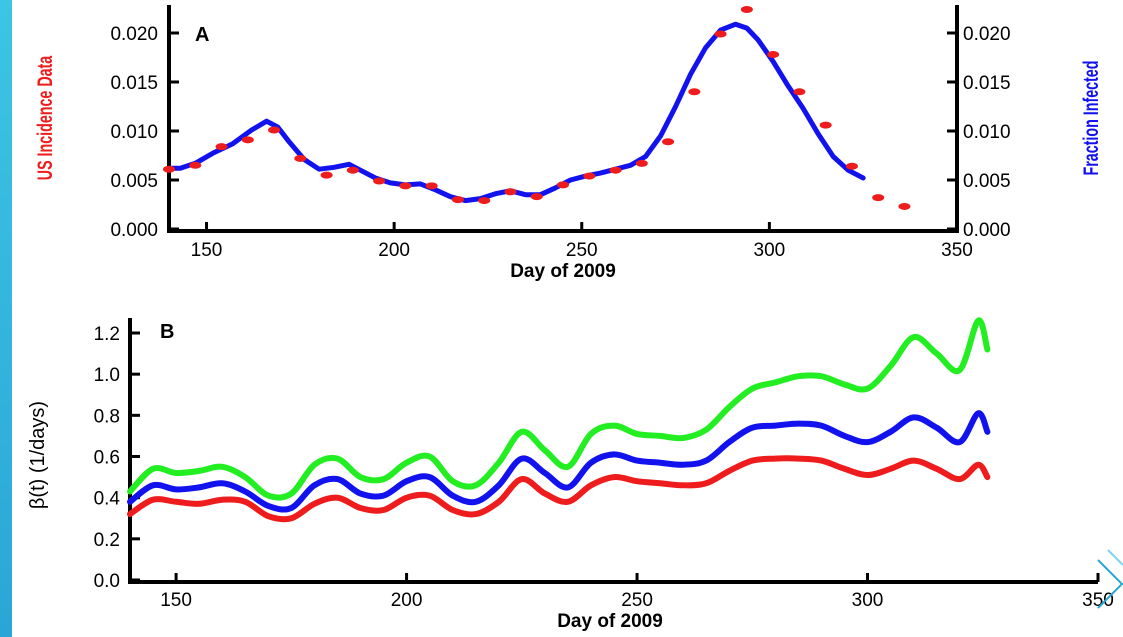 The height and width of the screenshot is (637, 1123). What do you see at coordinates (987, 132) in the screenshot?
I see `panel-a-right-y-tick-label: 0.010` at bounding box center [987, 132].